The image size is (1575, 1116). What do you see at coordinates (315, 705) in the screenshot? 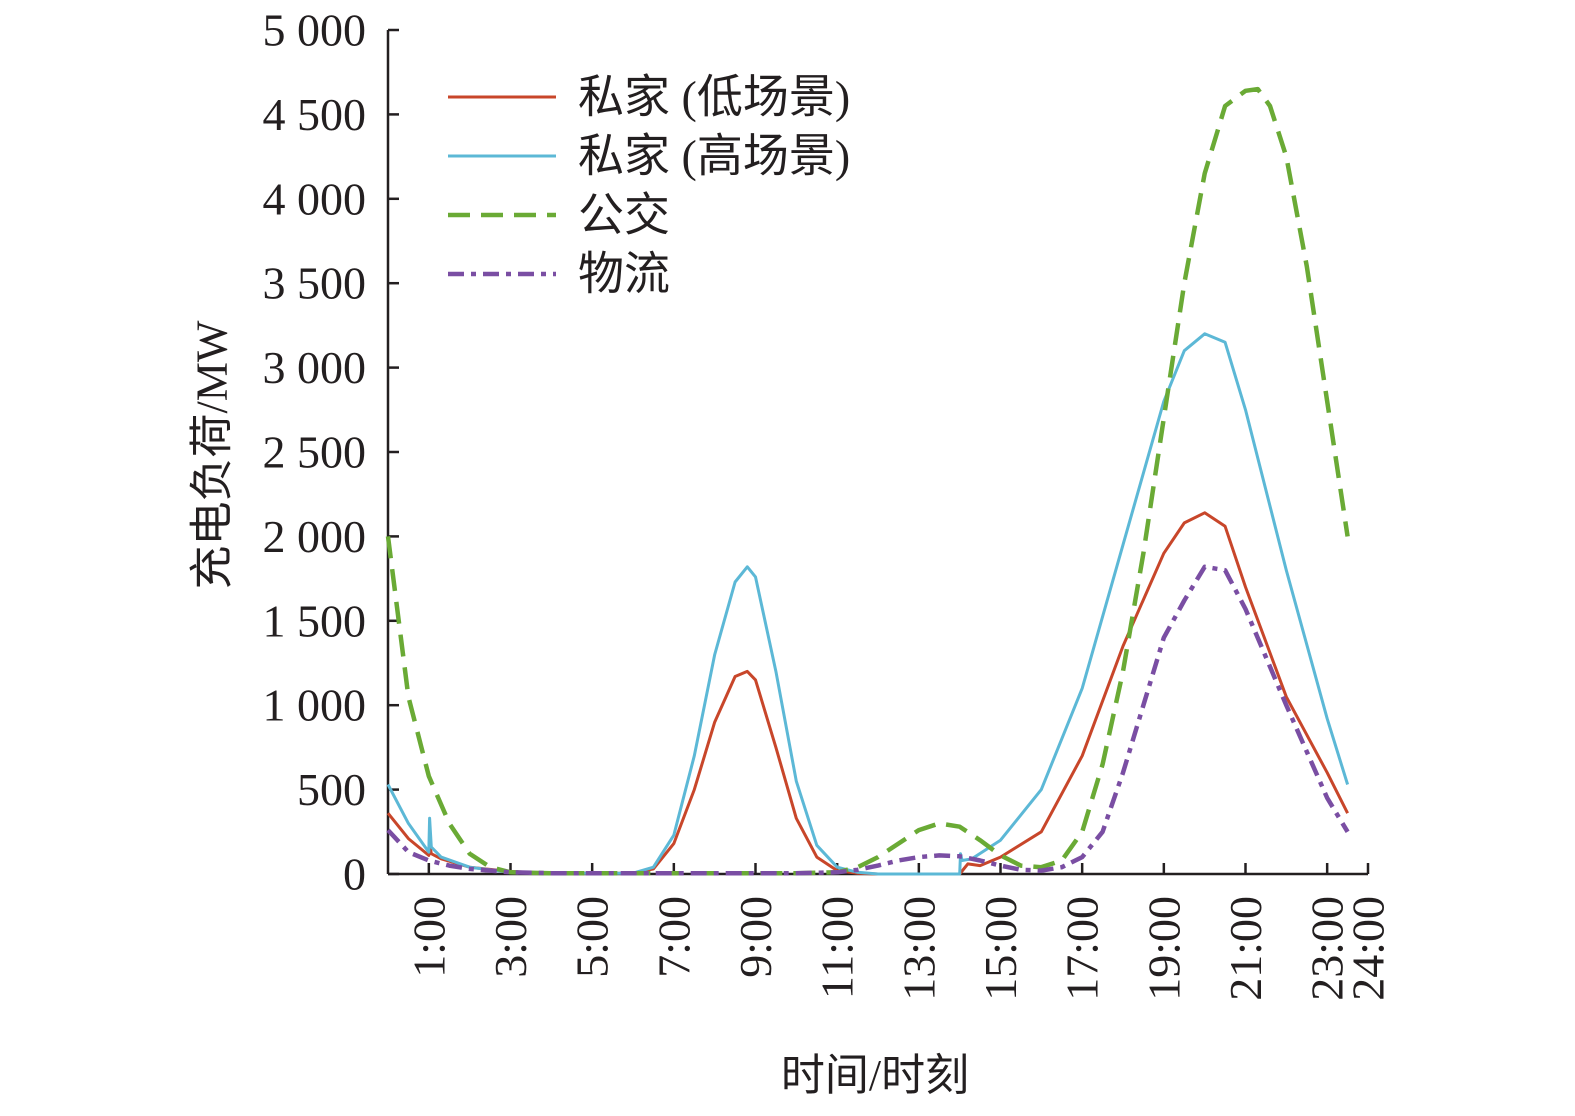
I see `y-tick-label: 1 000` at bounding box center [315, 705].